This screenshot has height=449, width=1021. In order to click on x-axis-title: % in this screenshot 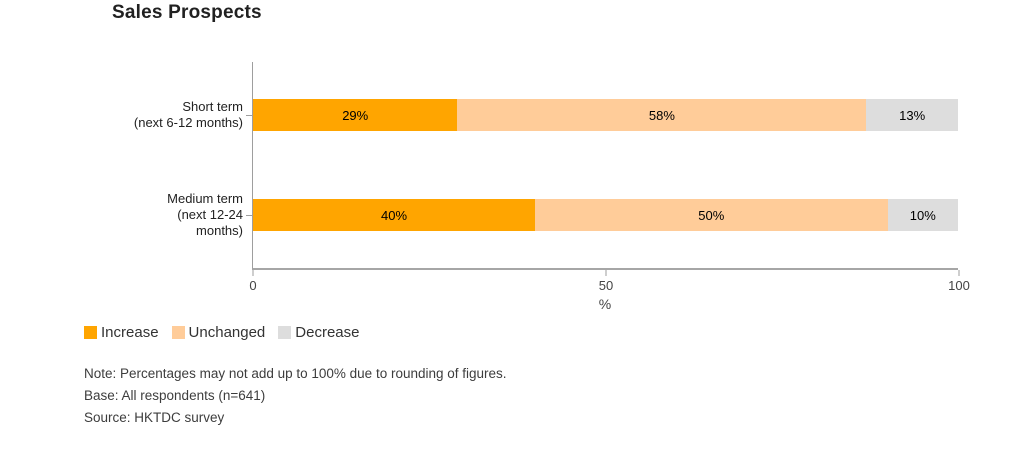, I will do `click(605, 304)`.